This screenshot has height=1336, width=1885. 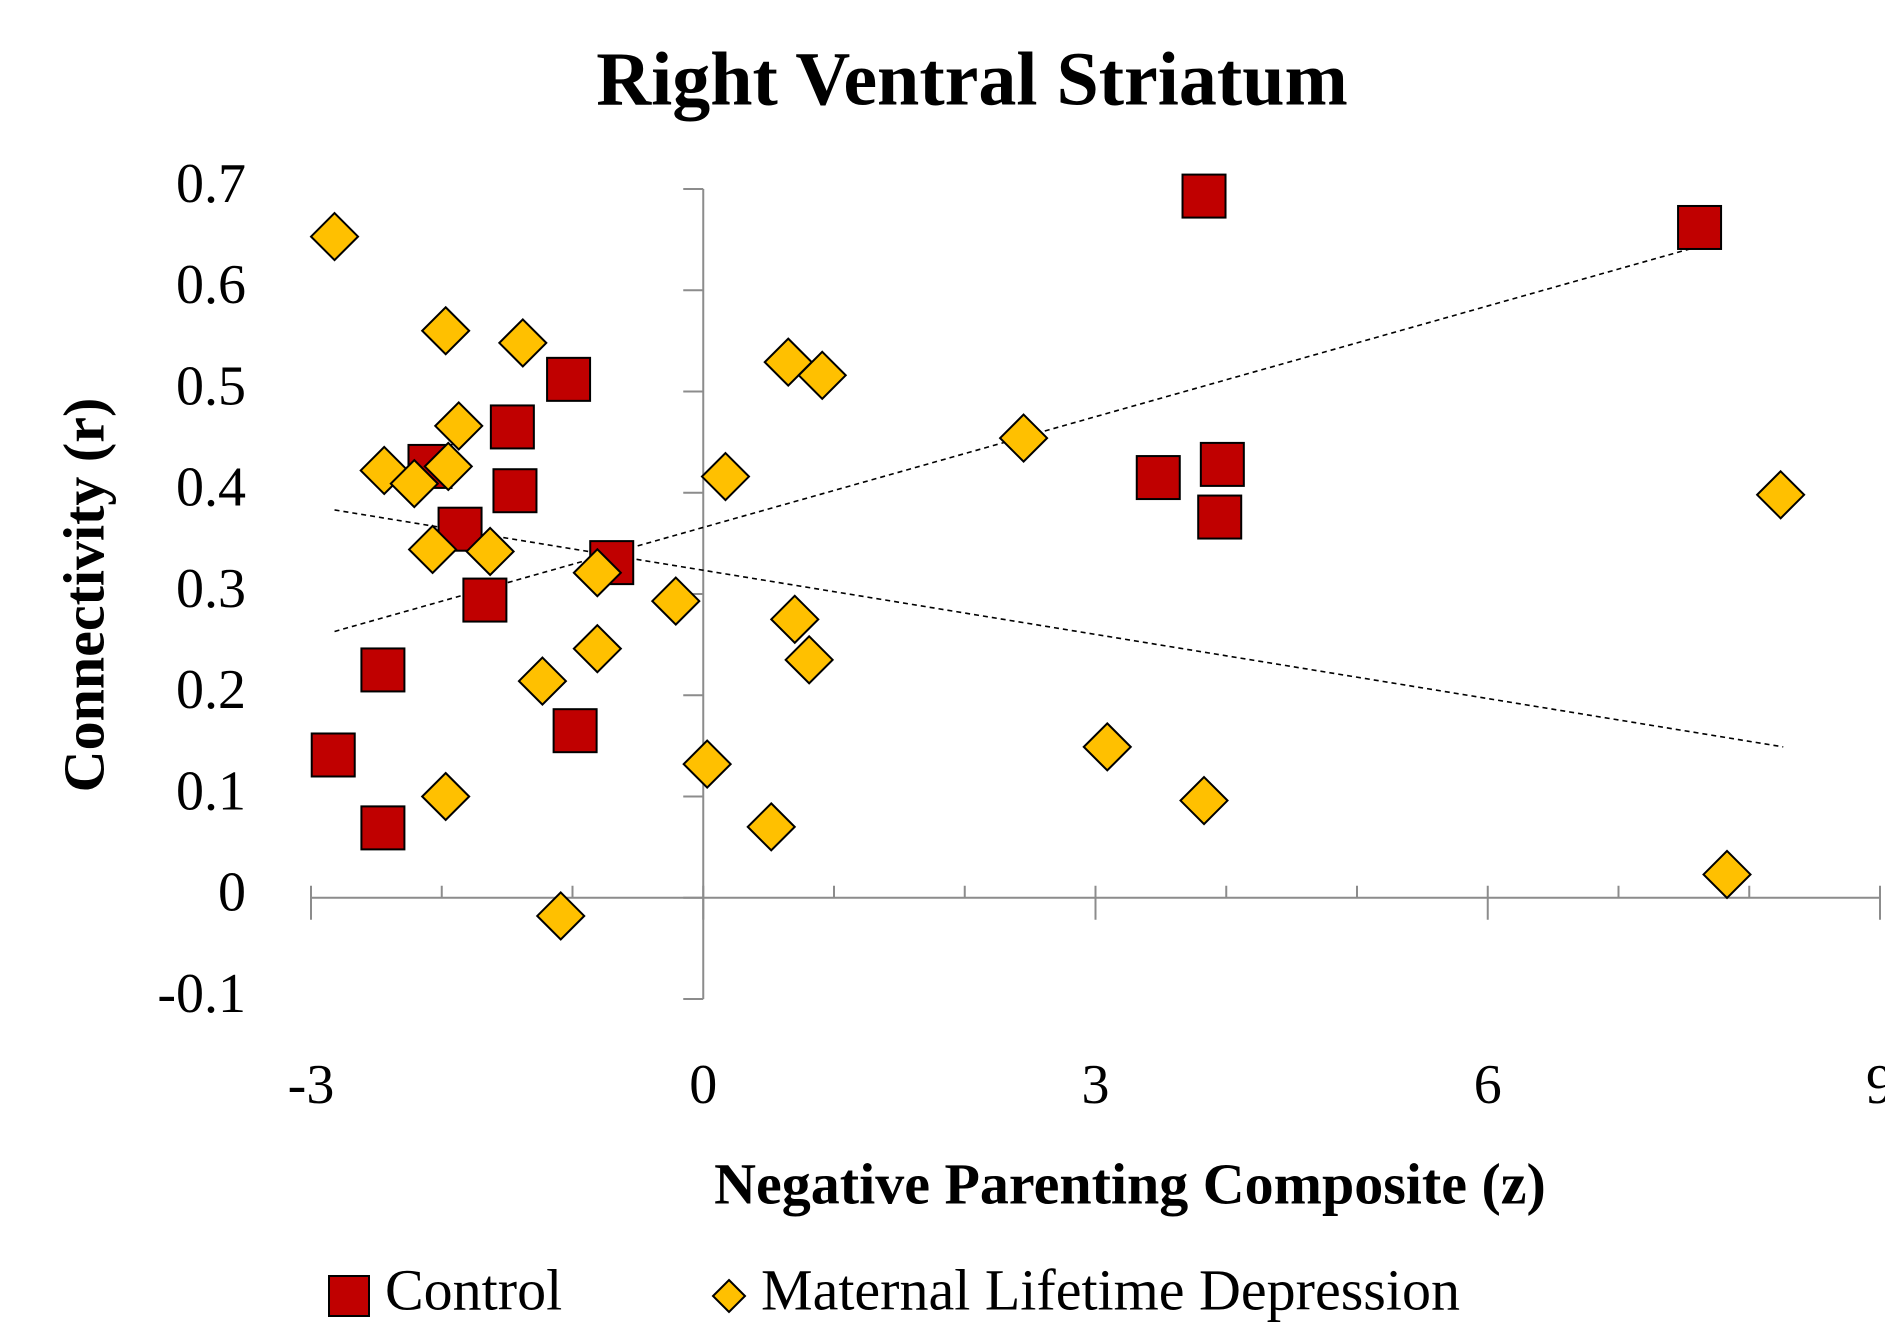 What do you see at coordinates (703, 1085) in the screenshot?
I see `x-tick-label: 0` at bounding box center [703, 1085].